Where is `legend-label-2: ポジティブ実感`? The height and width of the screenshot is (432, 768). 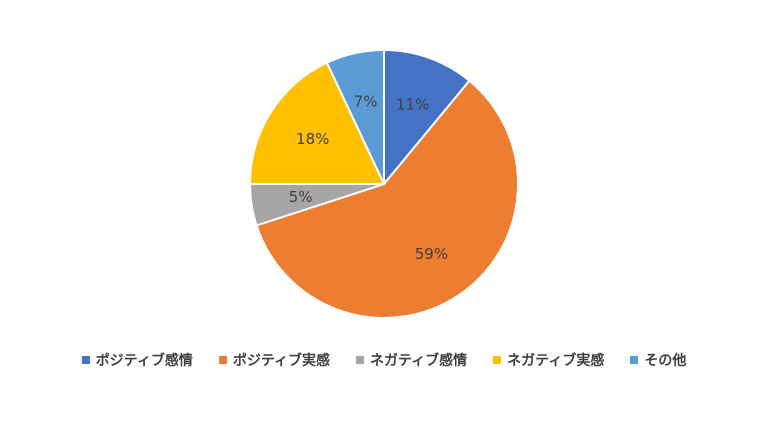 legend-label-2: ポジティブ実感 is located at coordinates (281, 361).